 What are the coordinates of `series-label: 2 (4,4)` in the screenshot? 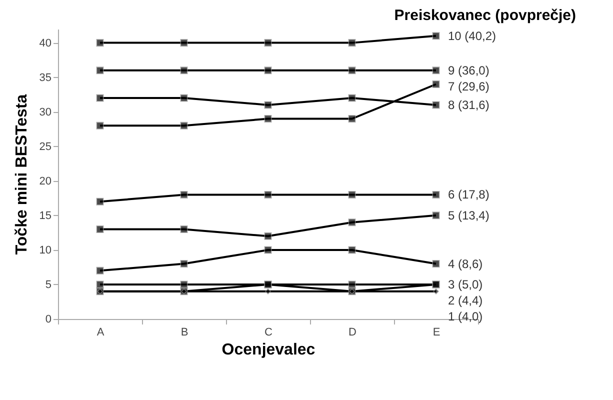 It's located at (465, 300).